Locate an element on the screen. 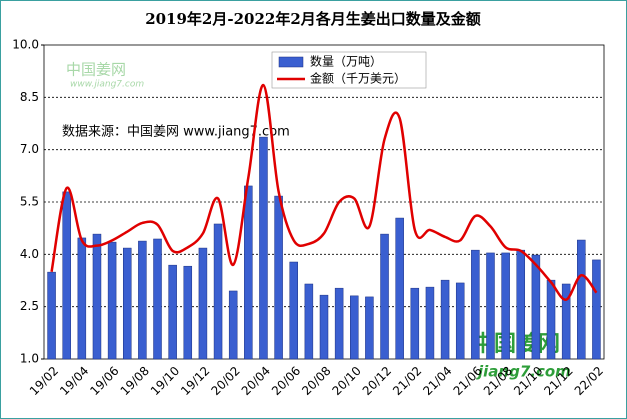  source-note: 数据来源：中国姜网 www.jiang7.com is located at coordinates (176, 132).